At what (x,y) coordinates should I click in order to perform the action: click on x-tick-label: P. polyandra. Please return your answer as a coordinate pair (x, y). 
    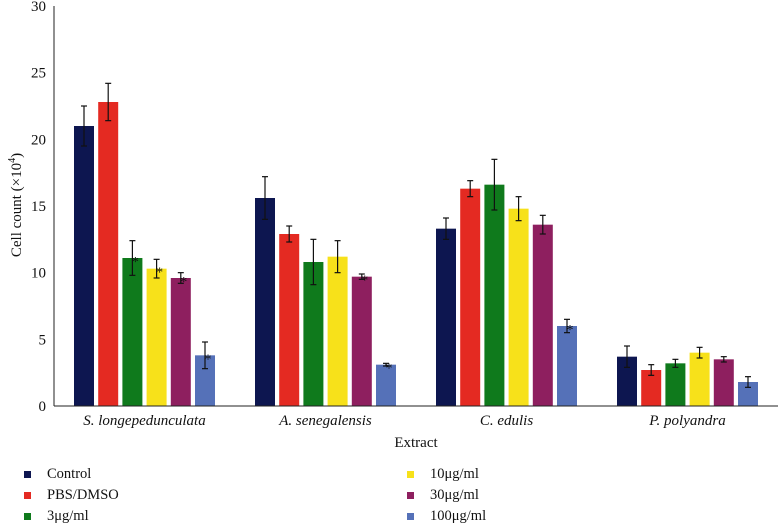
    Looking at the image, I should click on (686, 421).